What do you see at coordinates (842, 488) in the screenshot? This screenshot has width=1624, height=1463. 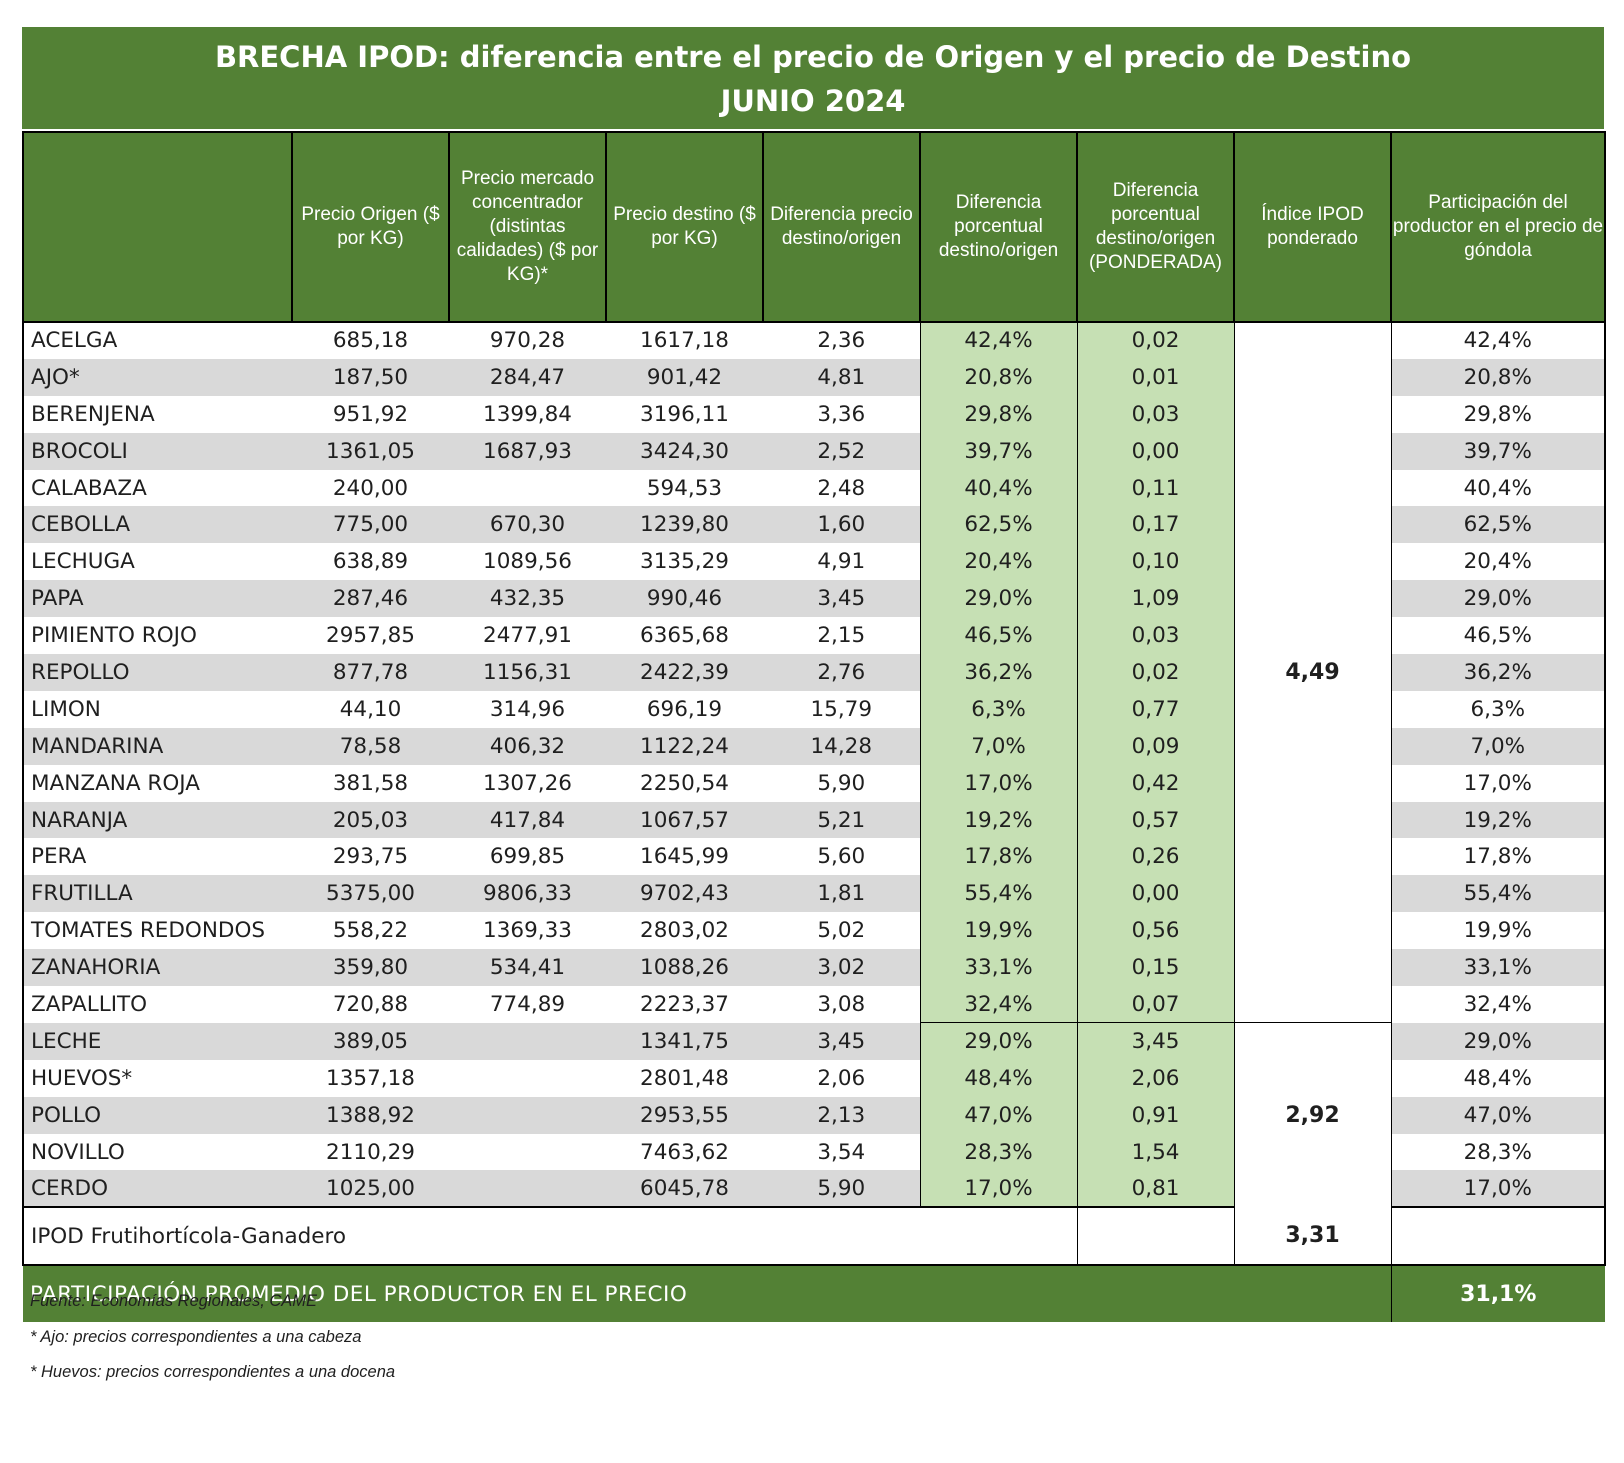 I see `cell-diferencia-precio: 2,48` at bounding box center [842, 488].